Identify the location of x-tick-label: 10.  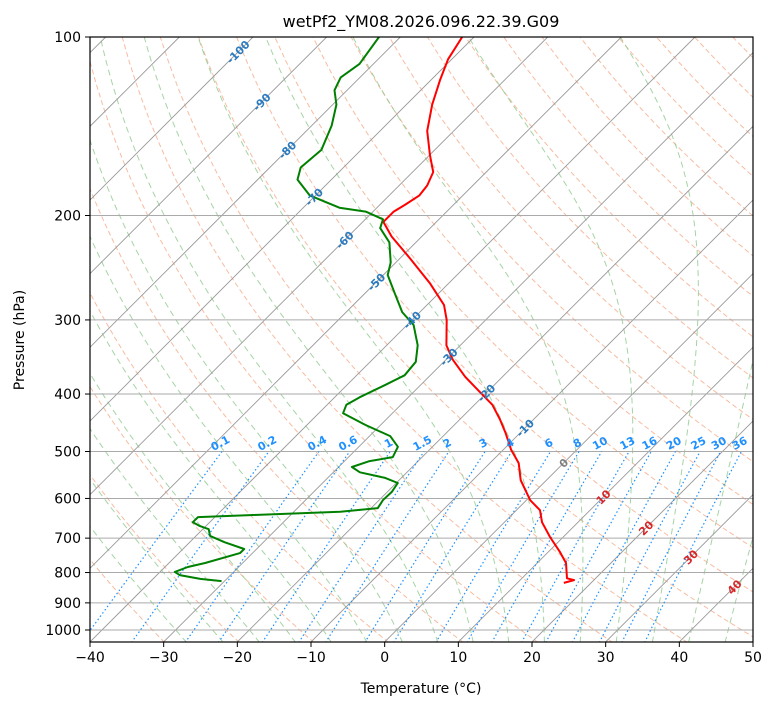
(458, 658).